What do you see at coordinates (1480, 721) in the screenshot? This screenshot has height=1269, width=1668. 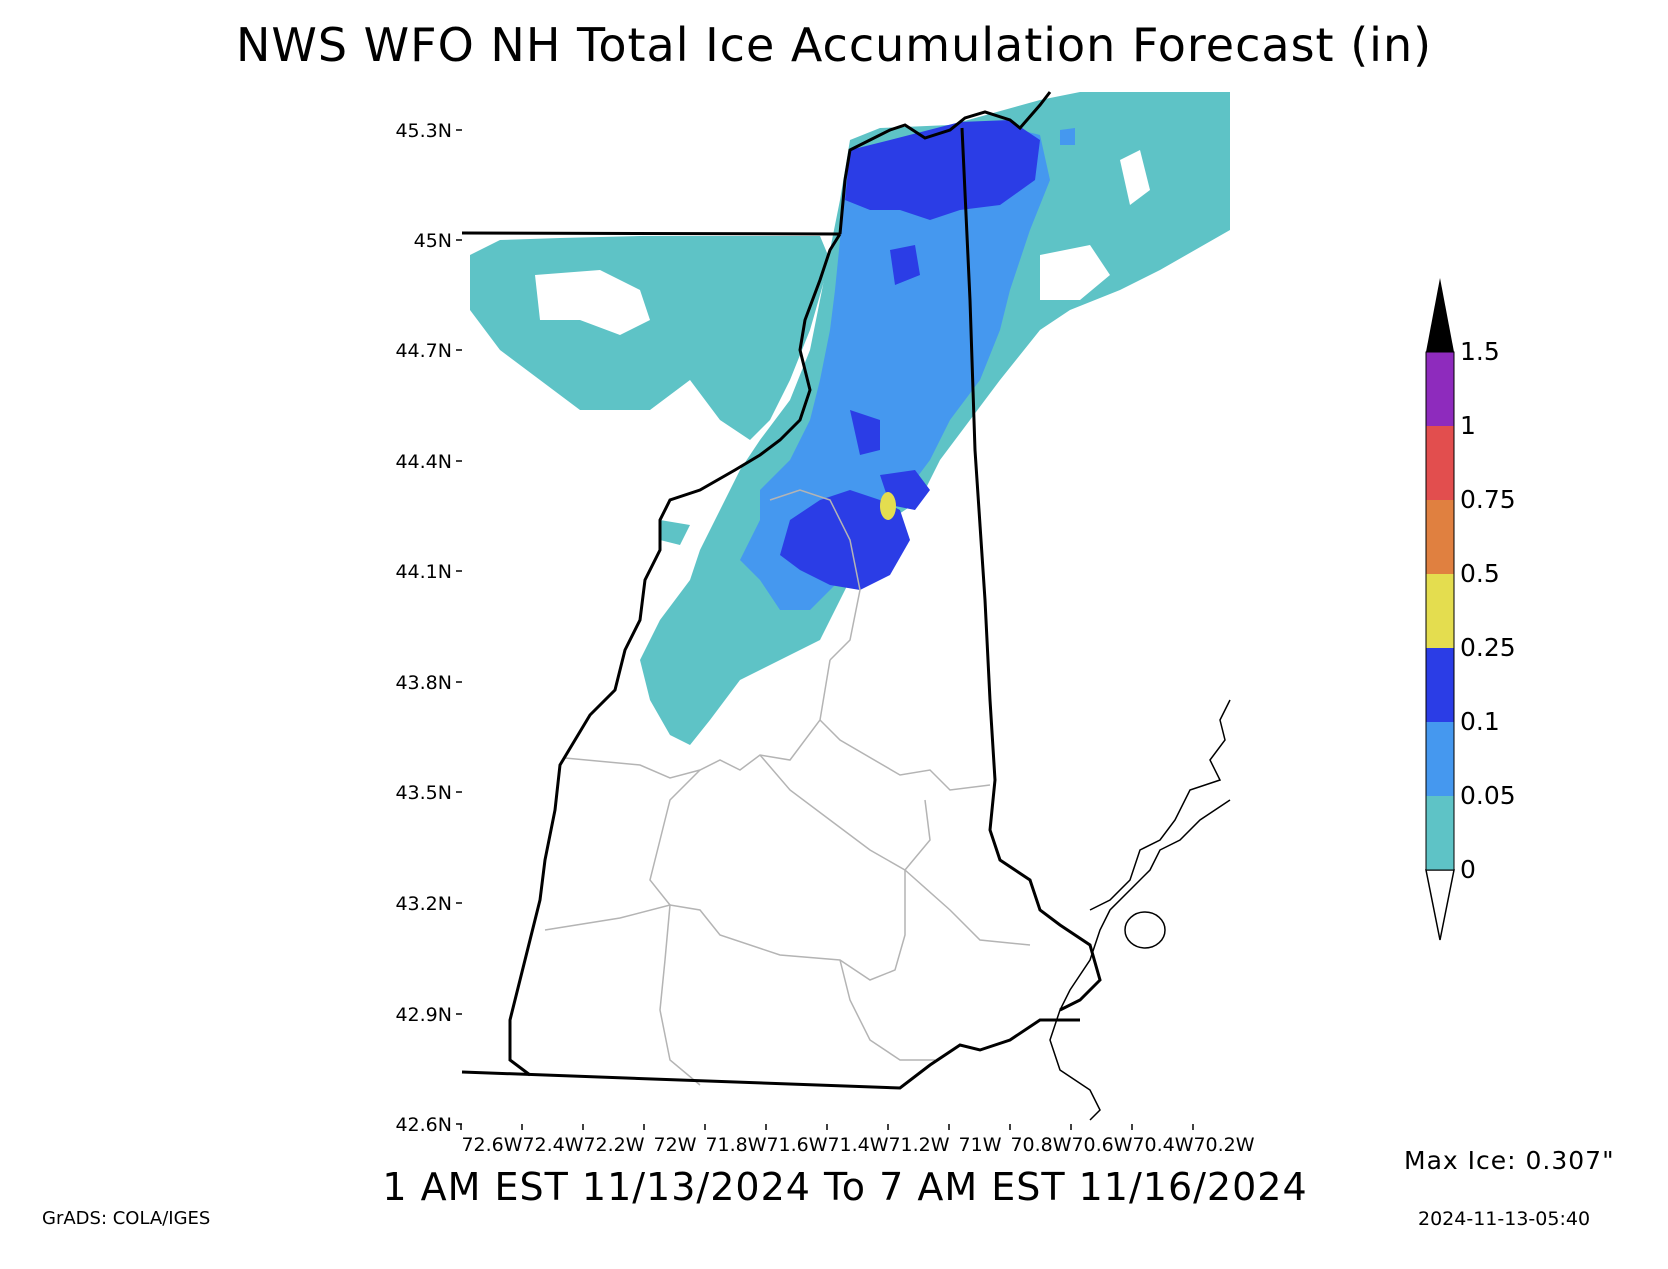 I see `colorbar-label: 0.1` at bounding box center [1480, 721].